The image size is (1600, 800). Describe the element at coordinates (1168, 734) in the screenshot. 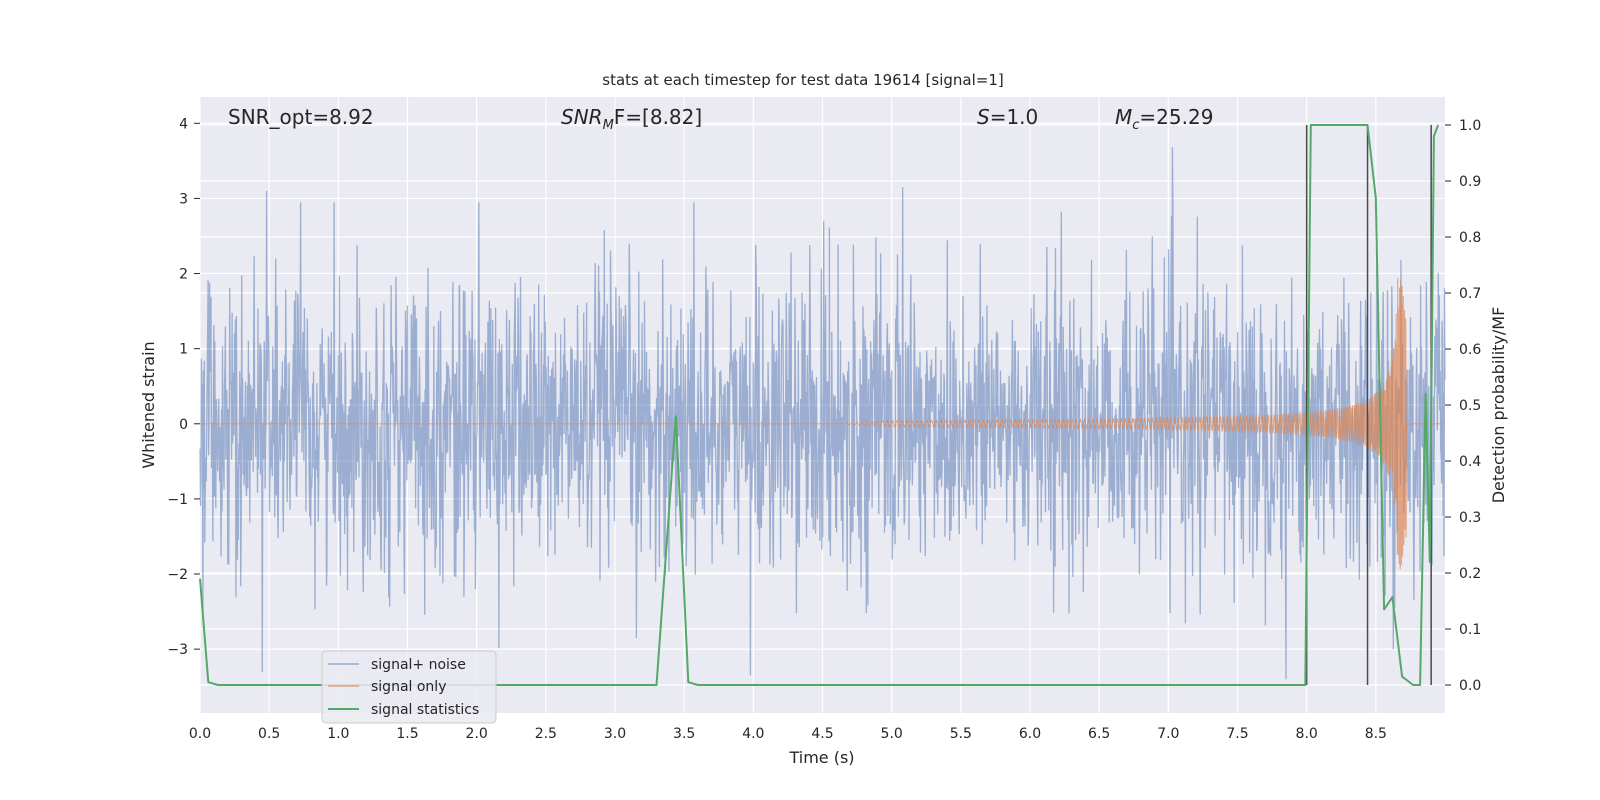

I see `x-tick-label: 7.0` at that location.